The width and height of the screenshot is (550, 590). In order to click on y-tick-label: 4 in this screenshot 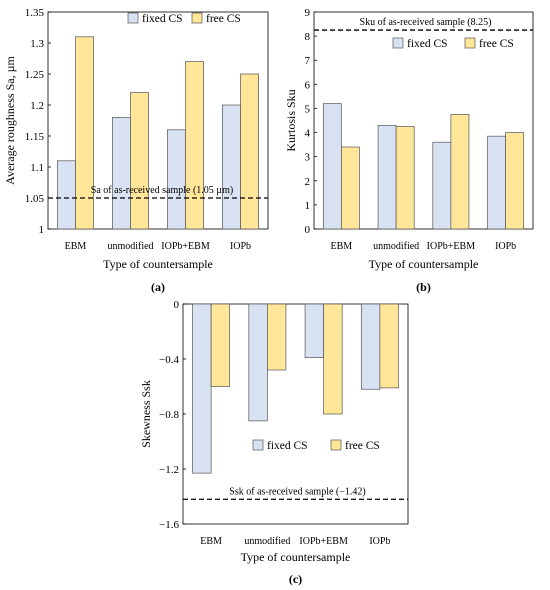, I will do `click(308, 134)`.